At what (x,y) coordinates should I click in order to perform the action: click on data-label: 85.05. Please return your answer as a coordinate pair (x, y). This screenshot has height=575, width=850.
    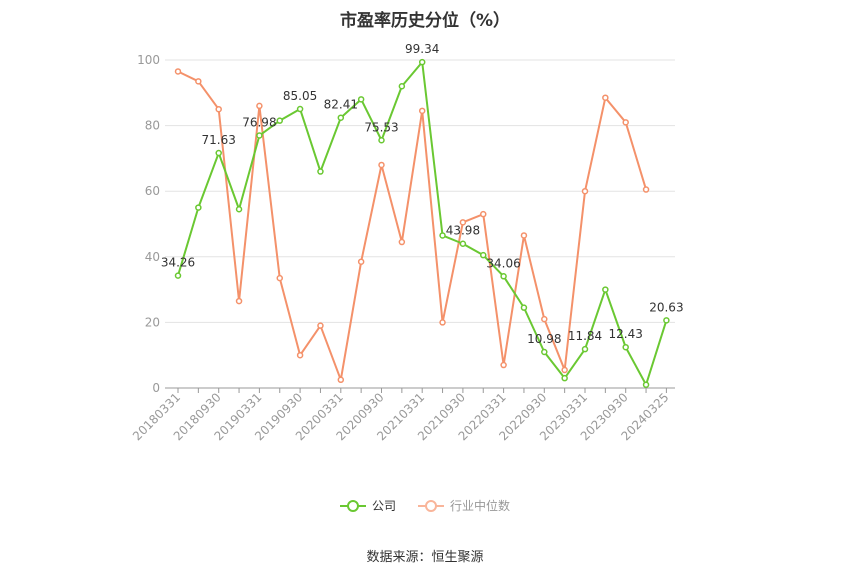
    Looking at the image, I should click on (300, 96).